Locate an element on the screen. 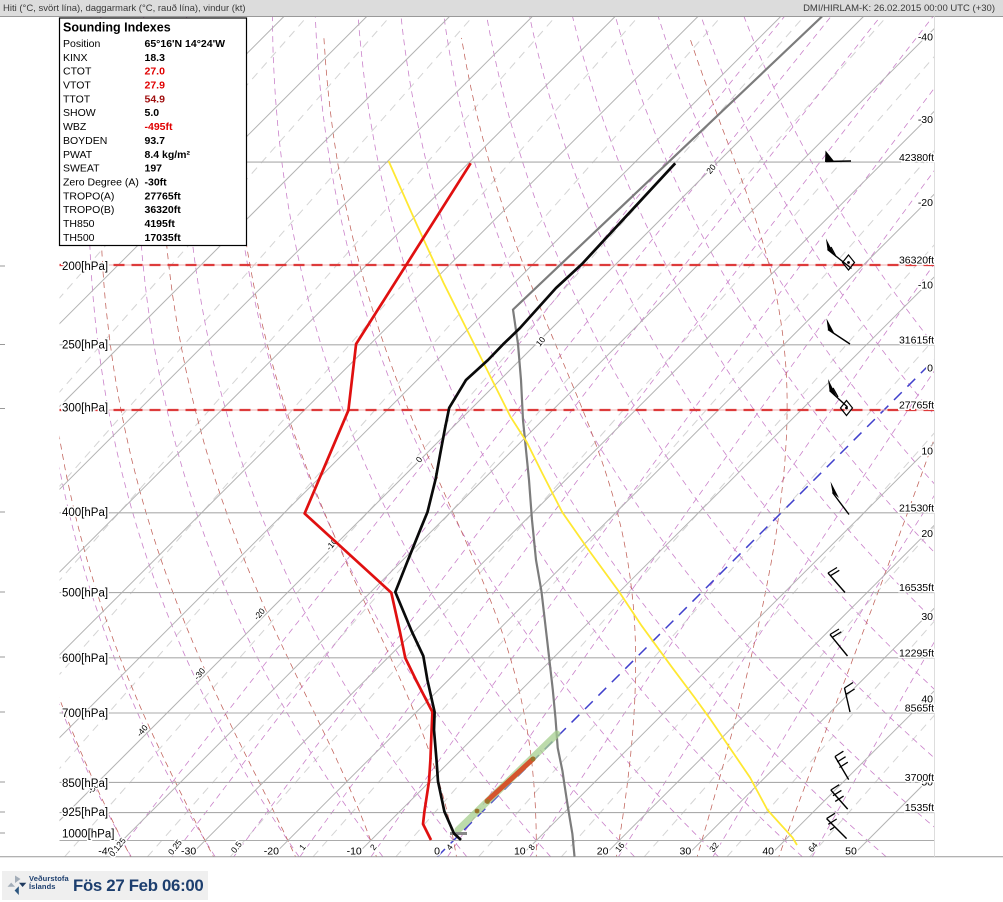 The width and height of the screenshot is (1003, 902). svg-text: TROPO(B) is located at coordinates (88, 210).